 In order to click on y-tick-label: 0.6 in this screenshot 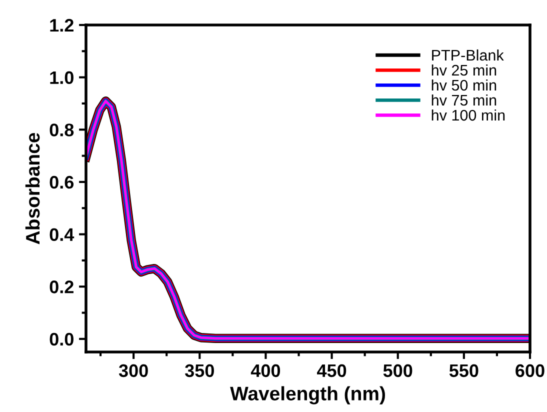, I will do `click(62, 182)`.